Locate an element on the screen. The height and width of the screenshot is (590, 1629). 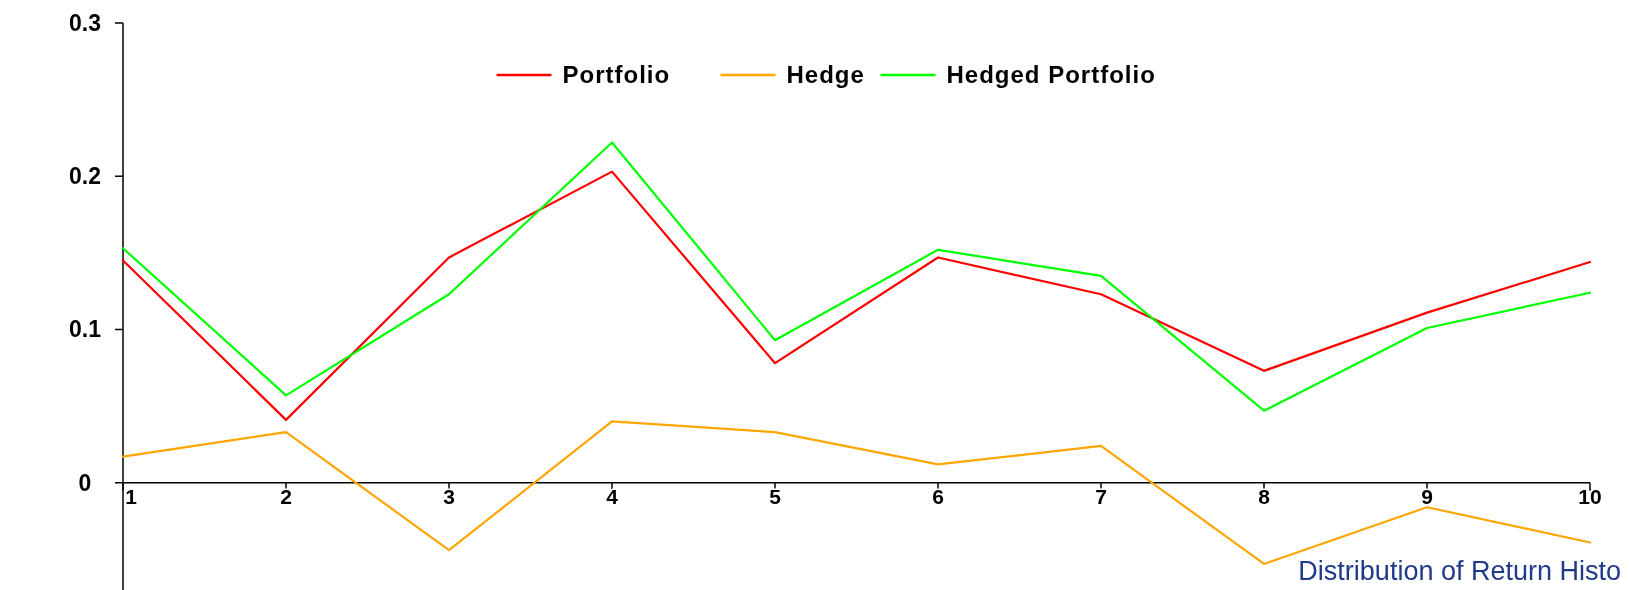
x-tick-label: 9 is located at coordinates (1427, 496).